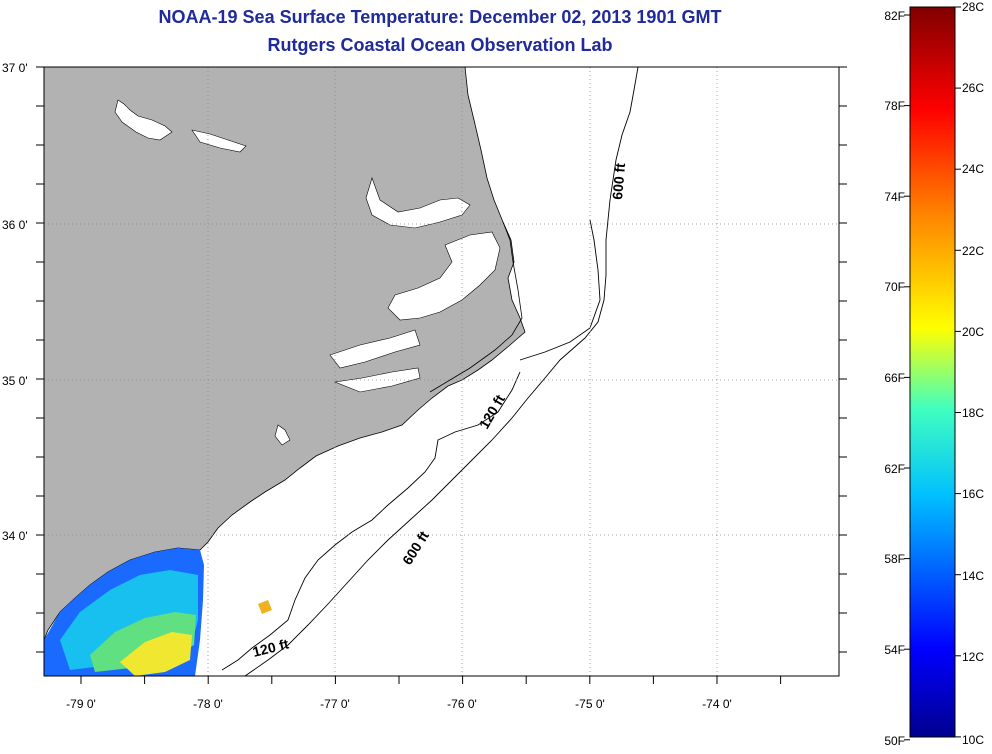 The height and width of the screenshot is (754, 992). What do you see at coordinates (894, 287) in the screenshot?
I see `colorbar-label-70f: 70F` at bounding box center [894, 287].